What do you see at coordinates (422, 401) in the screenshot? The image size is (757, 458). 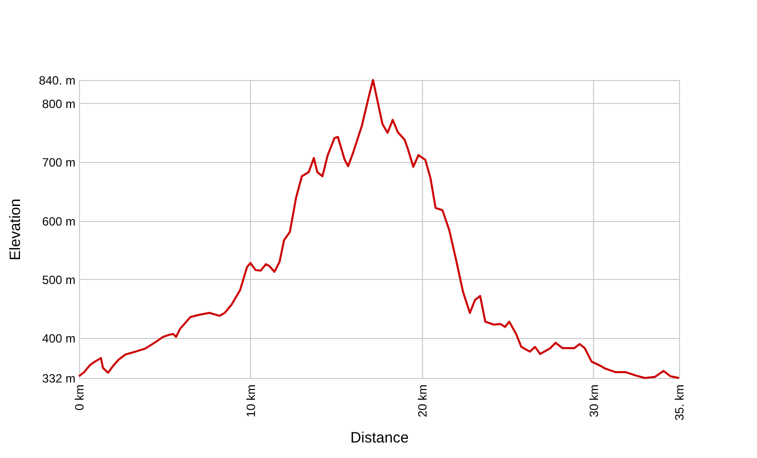 I see `x-tick-label: 20 km` at bounding box center [422, 401].